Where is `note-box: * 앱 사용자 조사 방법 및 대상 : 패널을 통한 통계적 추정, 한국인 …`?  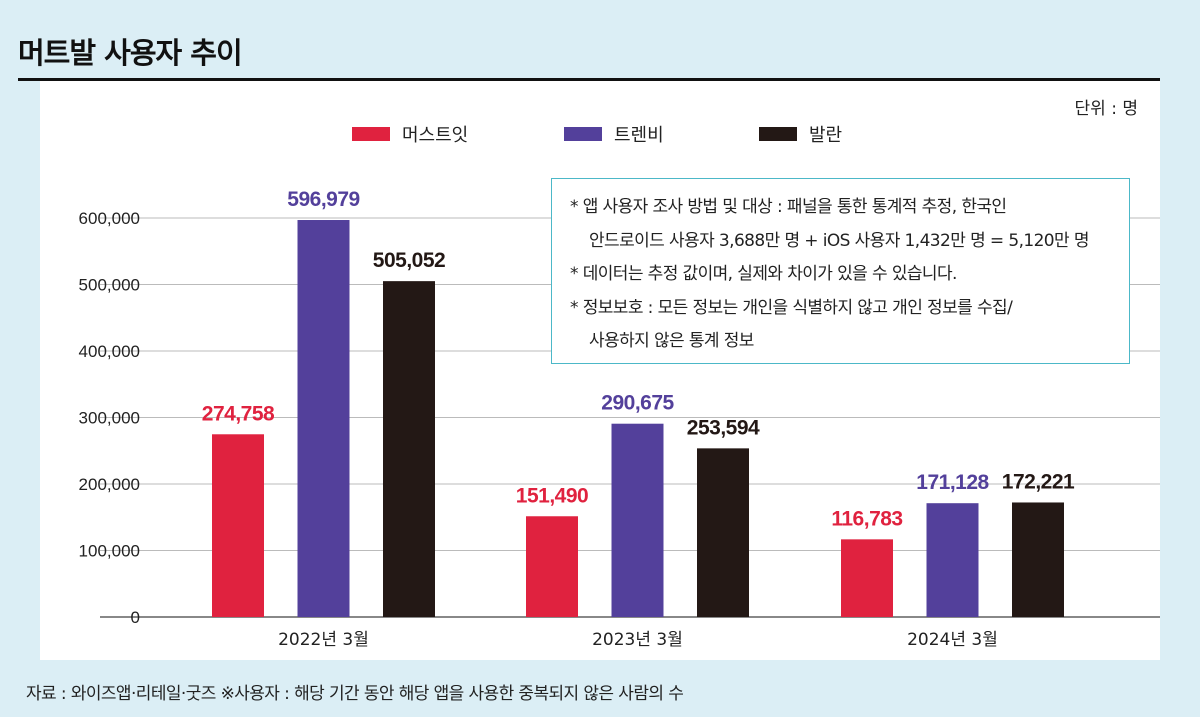 note-box: * 앱 사용자 조사 방법 및 대상 : 패널을 통한 통계적 추정, 한국인 … is located at coordinates (840, 271).